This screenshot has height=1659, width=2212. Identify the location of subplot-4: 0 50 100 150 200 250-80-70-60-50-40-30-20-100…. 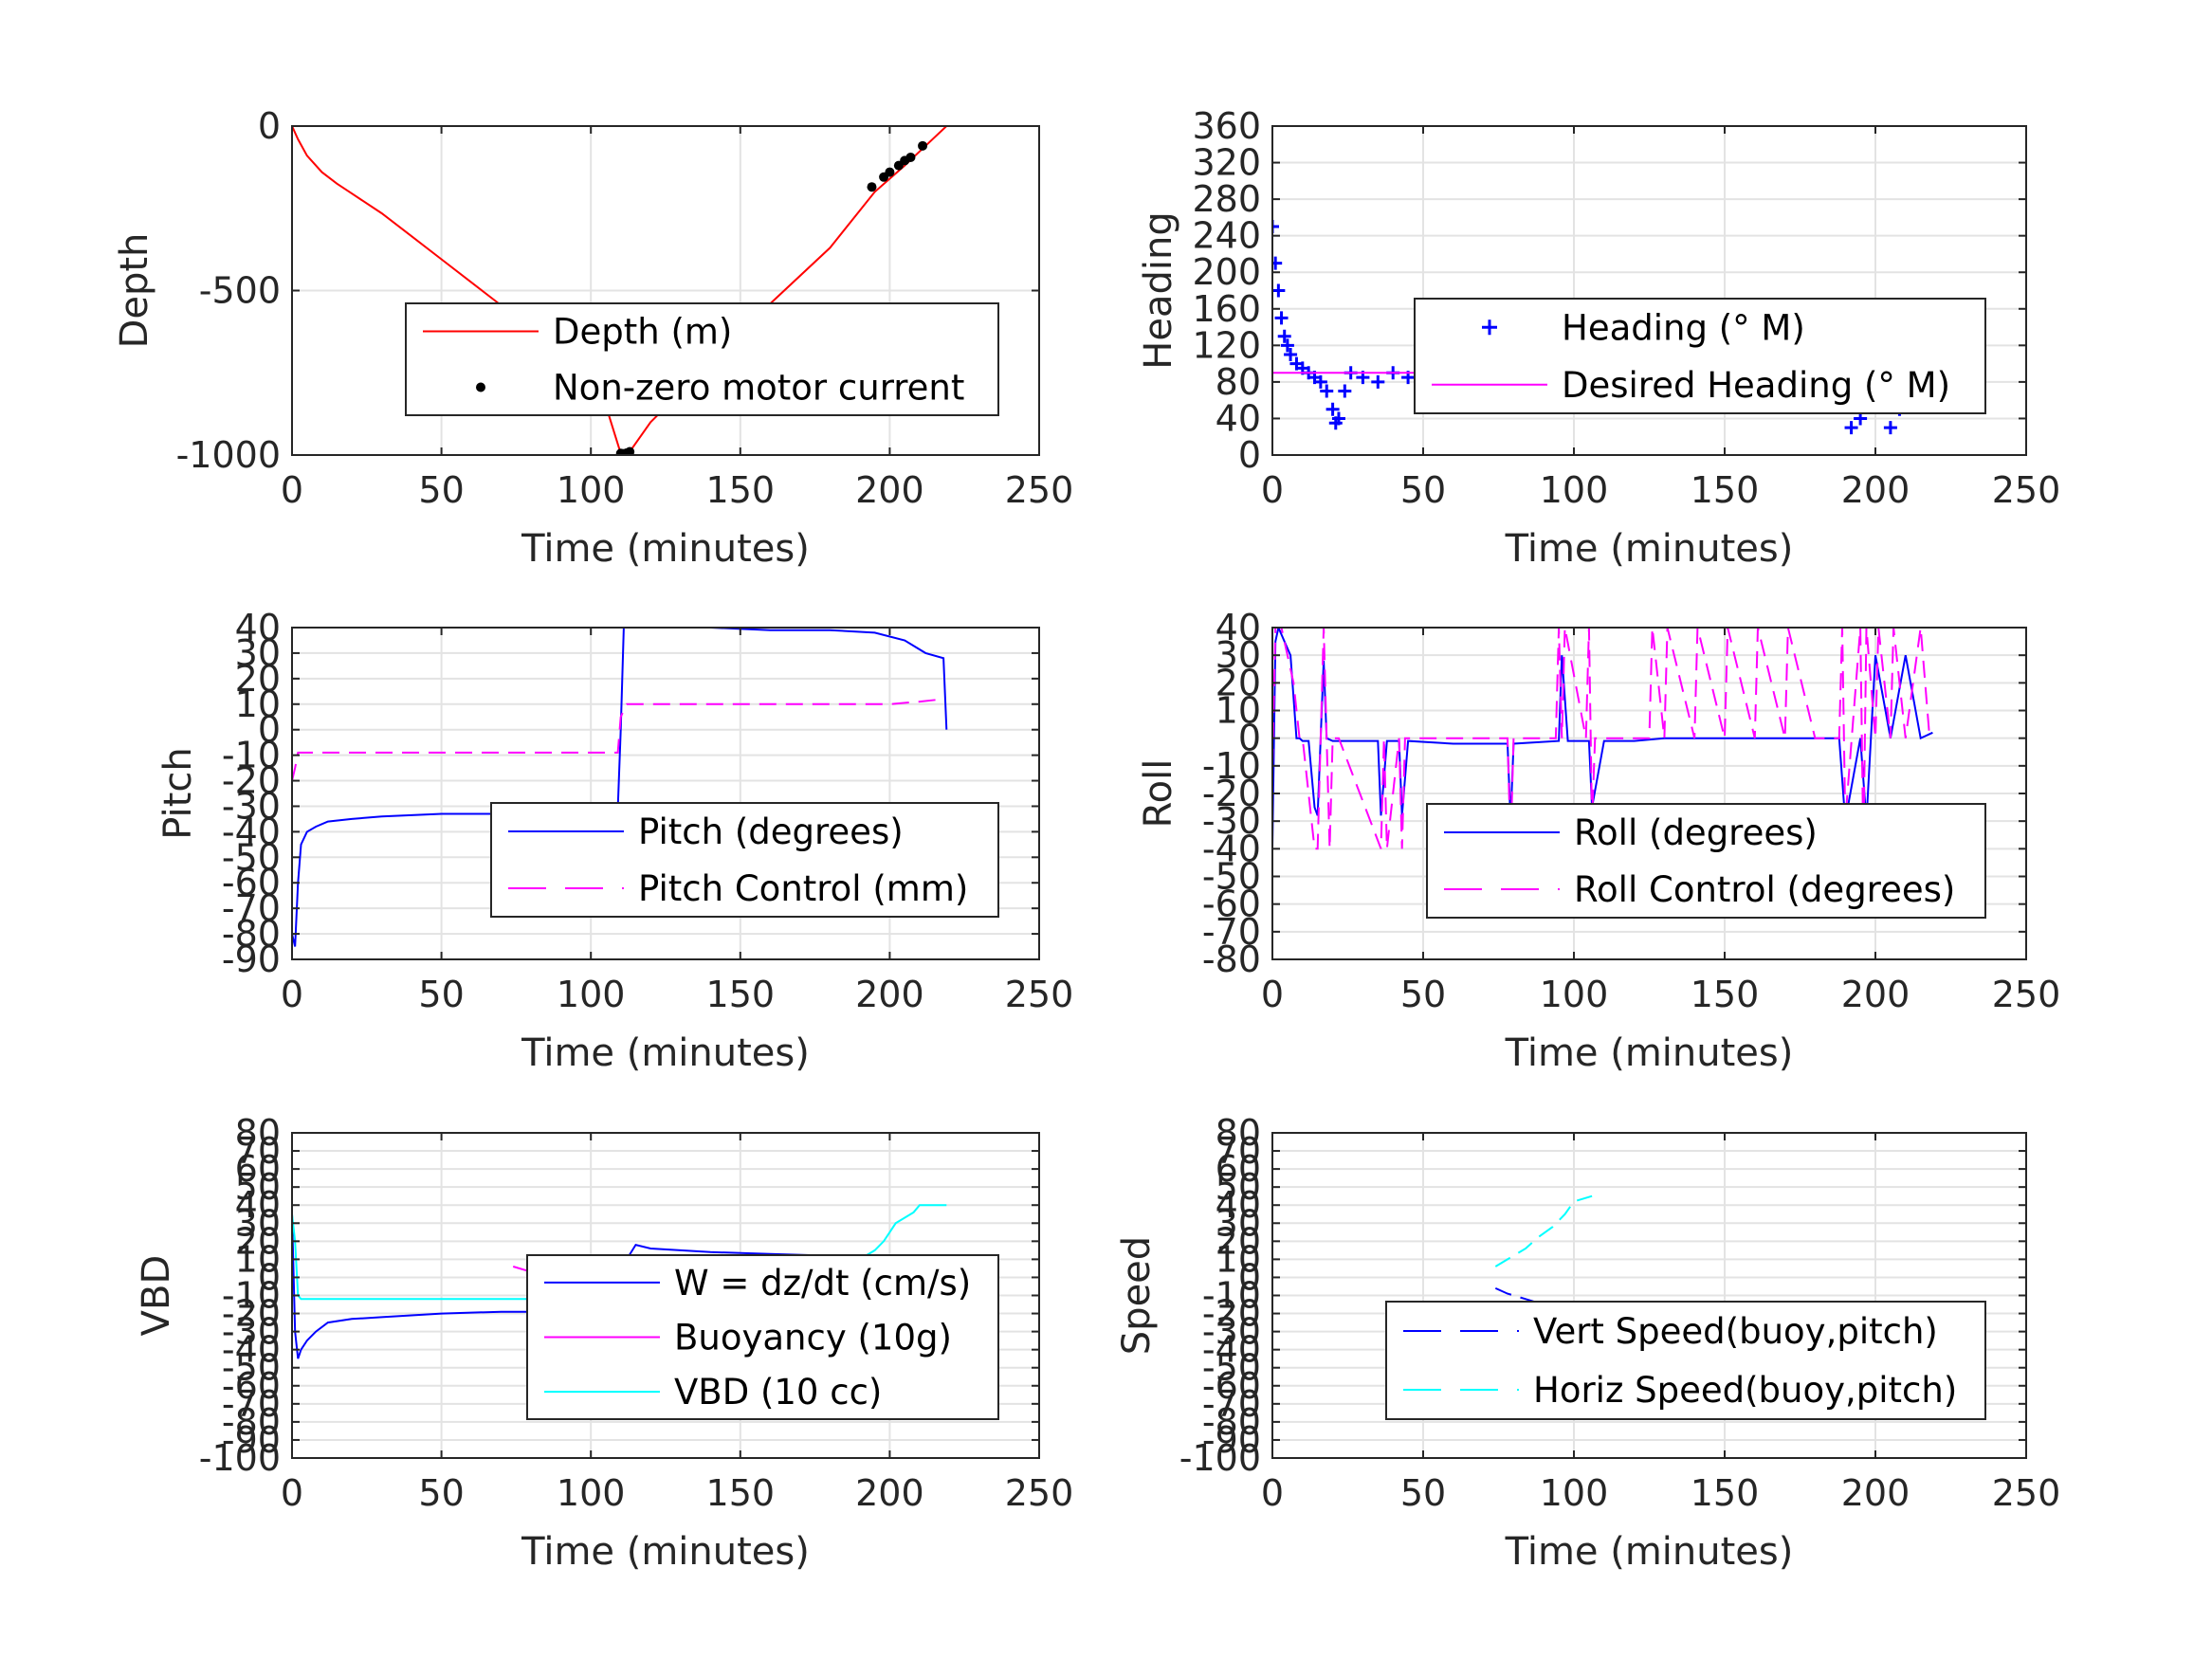
(1598, 841).